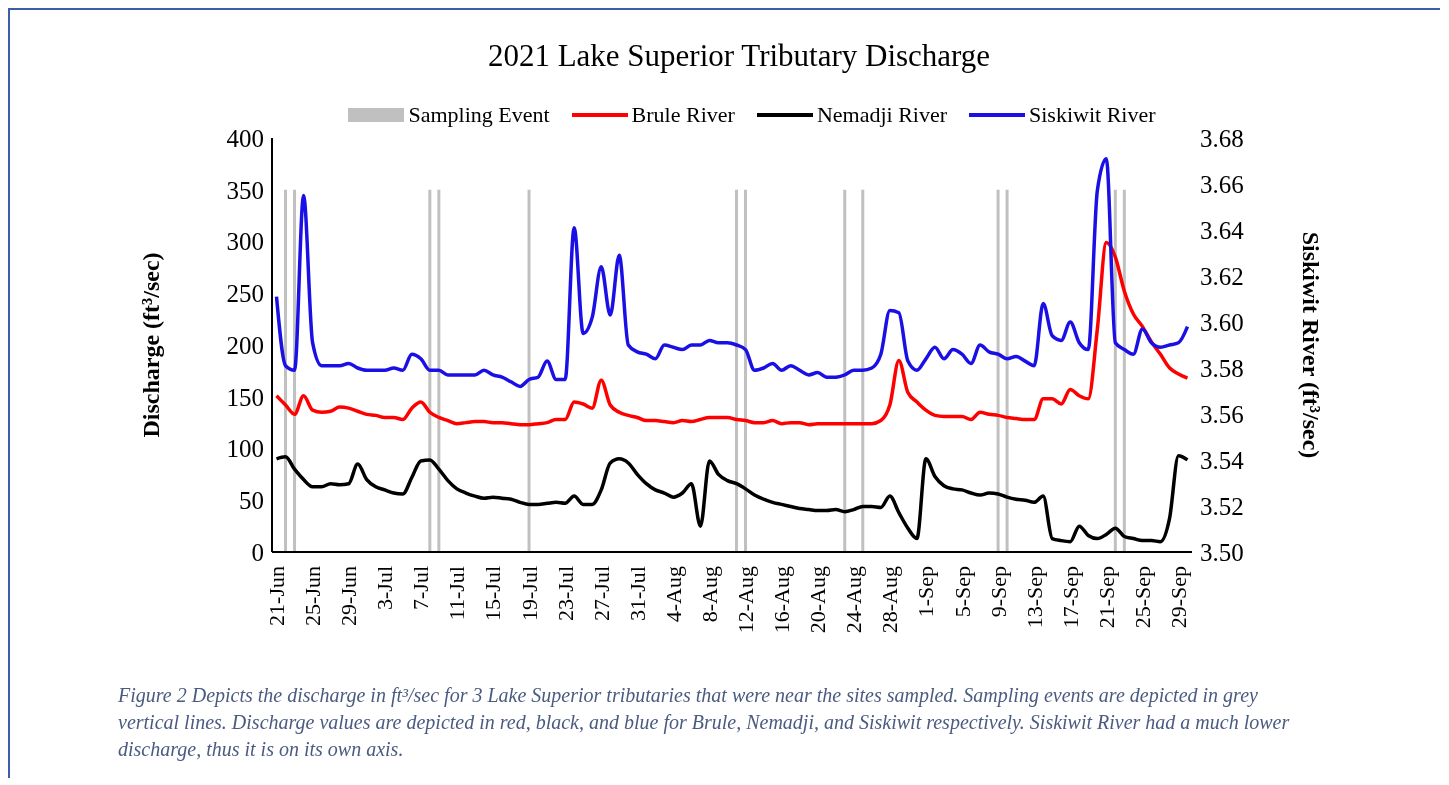 The width and height of the screenshot is (1449, 785). I want to click on x-tick-label: 7-Jul, so click(421, 588).